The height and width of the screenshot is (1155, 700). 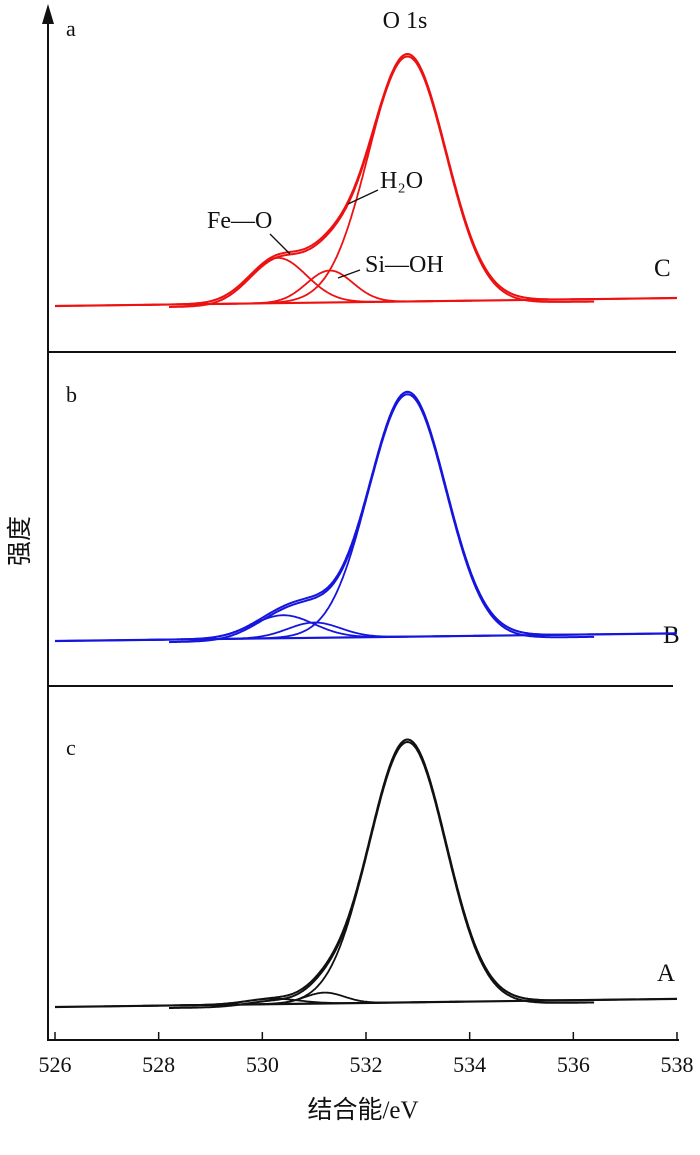 What do you see at coordinates (239, 221) in the screenshot?
I see `peak-annotation: Fe—O` at bounding box center [239, 221].